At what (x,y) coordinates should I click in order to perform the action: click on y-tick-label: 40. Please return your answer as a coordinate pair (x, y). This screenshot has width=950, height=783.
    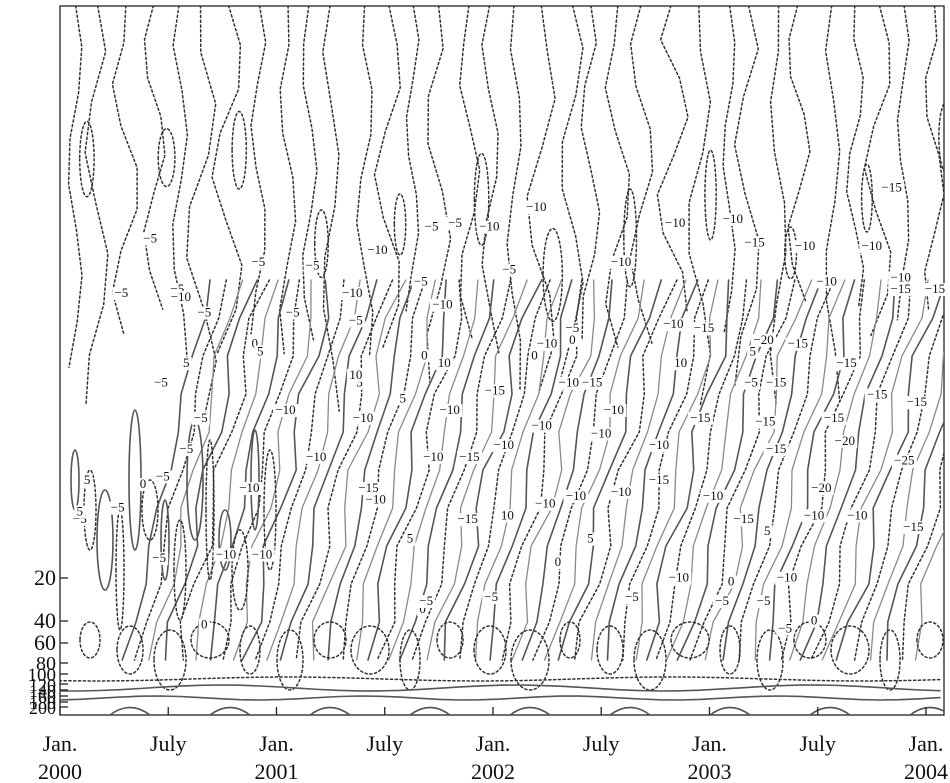
    Looking at the image, I should click on (45, 620).